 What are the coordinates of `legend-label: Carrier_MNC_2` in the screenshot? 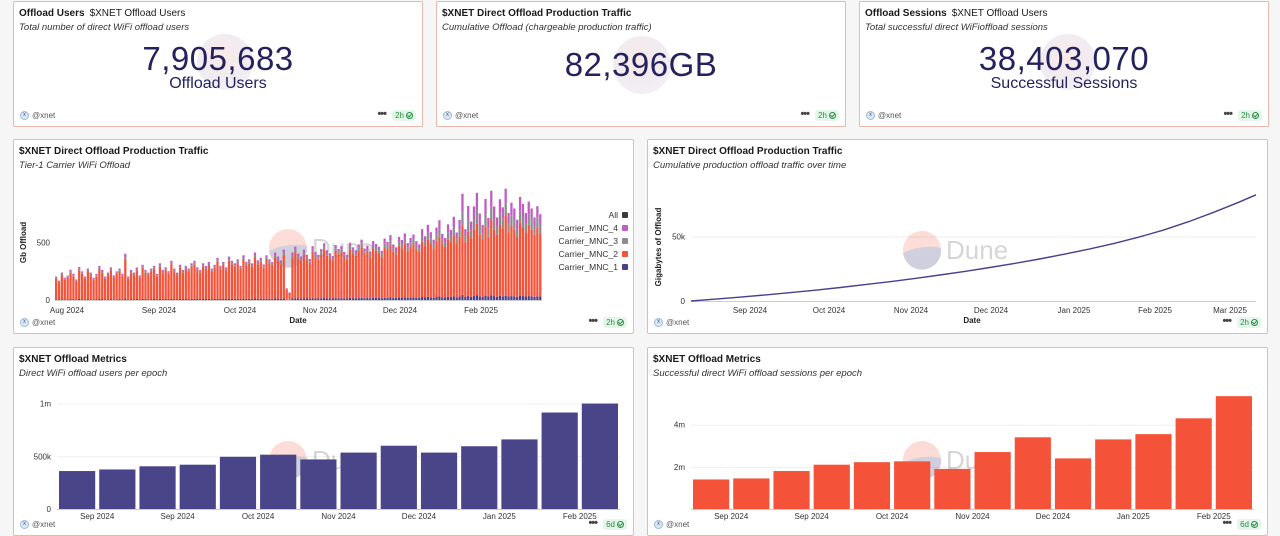 It's located at (588, 254).